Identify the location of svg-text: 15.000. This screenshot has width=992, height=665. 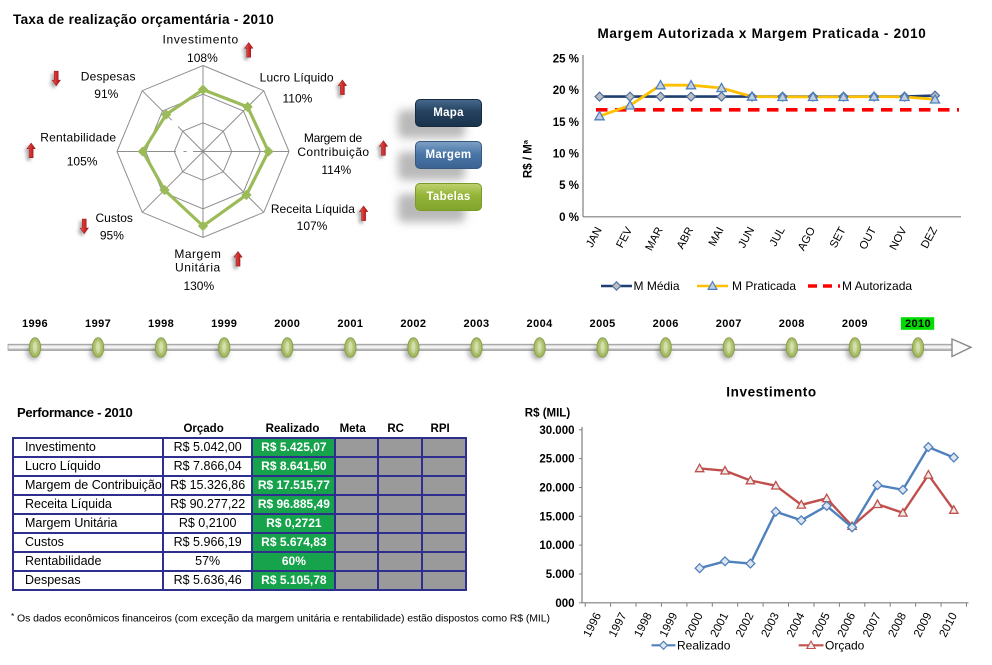
(556, 517).